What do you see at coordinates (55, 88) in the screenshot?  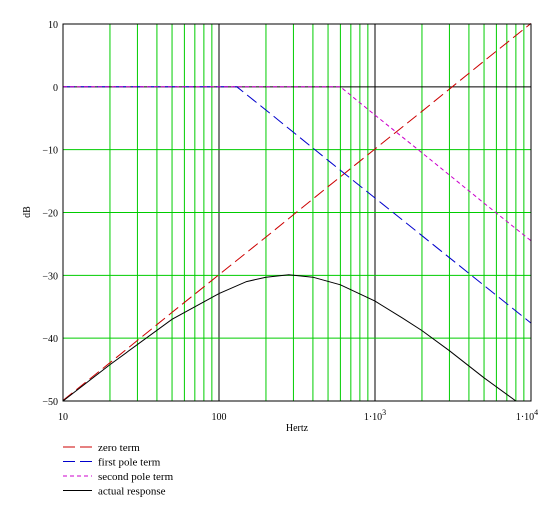 I see `y-tick-label: 0` at bounding box center [55, 88].